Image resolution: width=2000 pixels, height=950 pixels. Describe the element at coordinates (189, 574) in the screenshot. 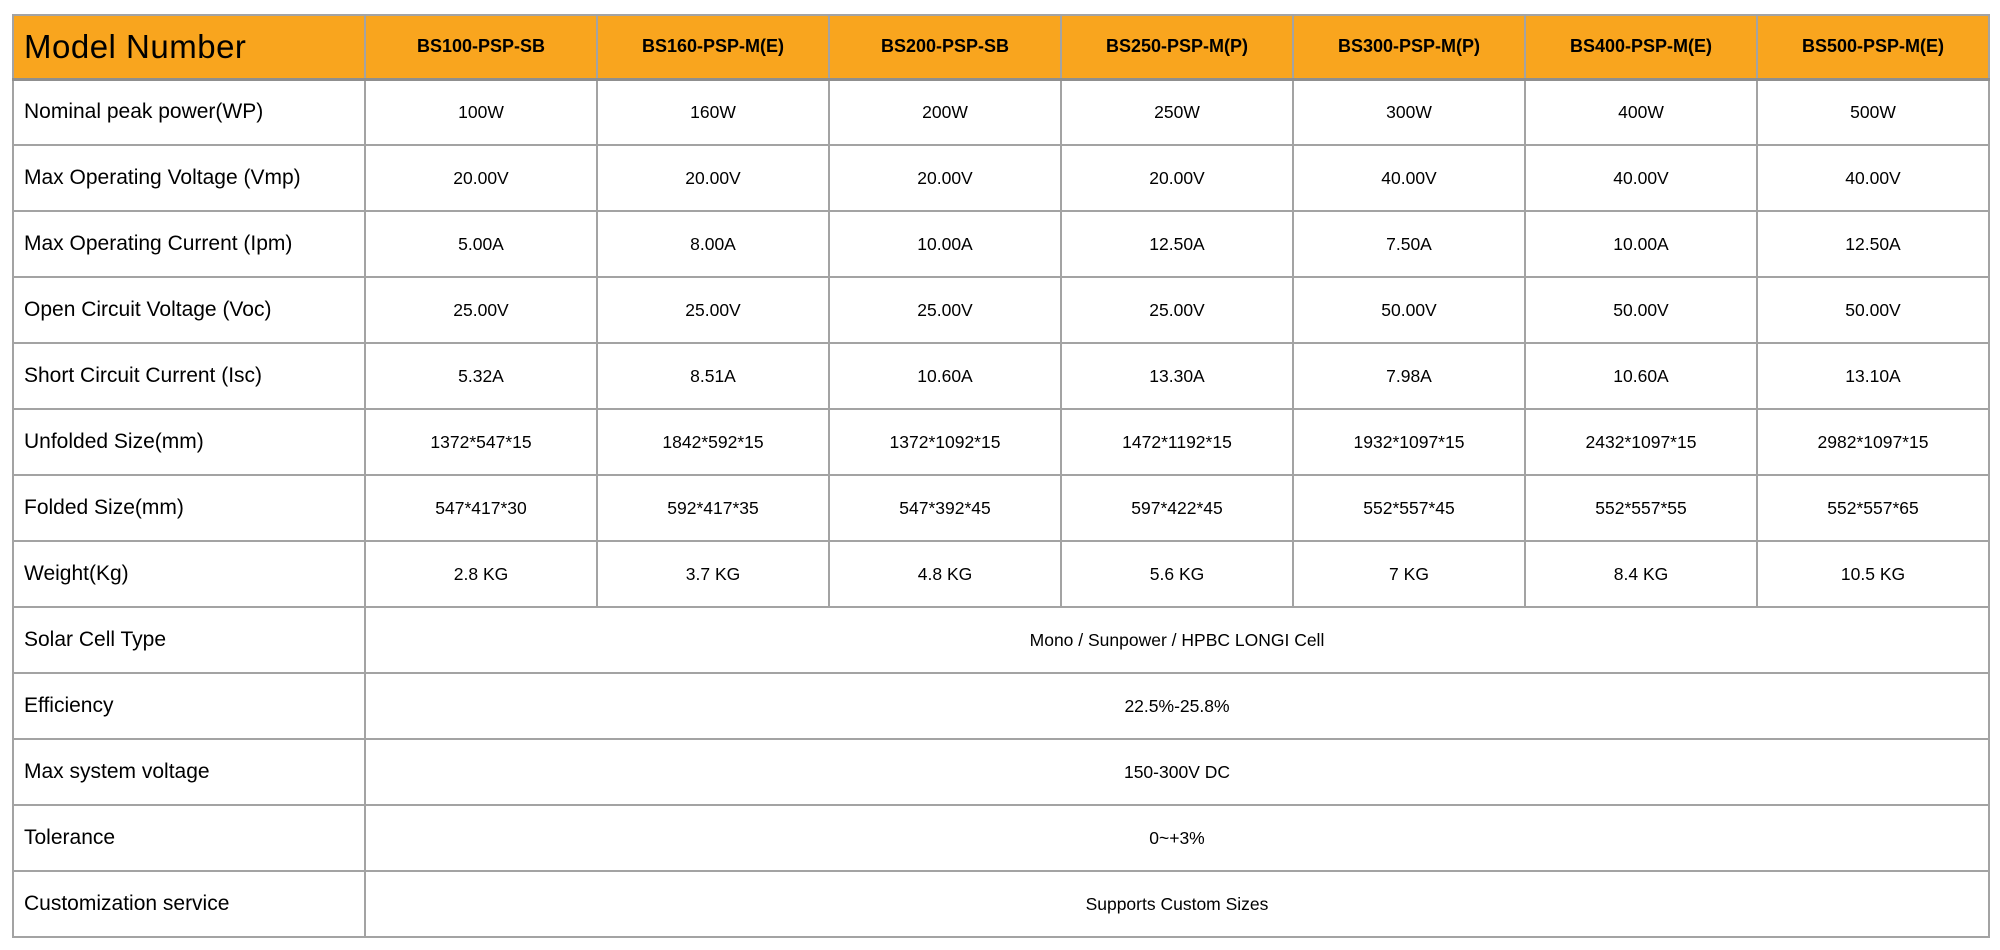

I see `row-label: Weight(Kg)` at that location.